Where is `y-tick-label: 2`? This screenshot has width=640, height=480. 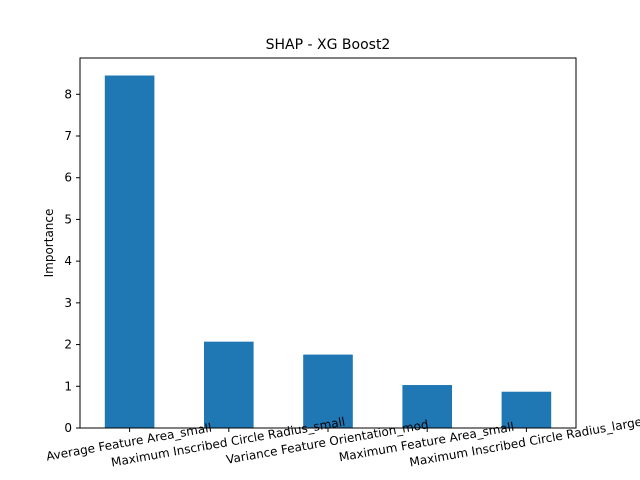
y-tick-label: 2 is located at coordinates (68, 345).